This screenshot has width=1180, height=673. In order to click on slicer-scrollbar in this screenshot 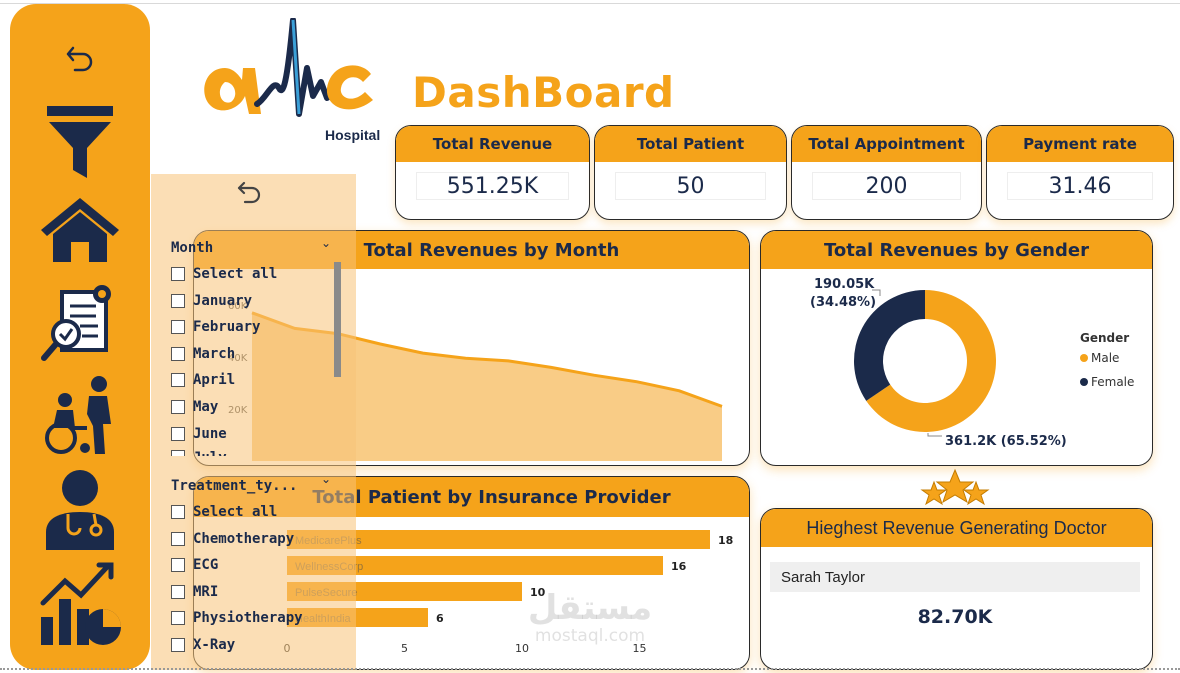, I will do `click(337, 319)`.